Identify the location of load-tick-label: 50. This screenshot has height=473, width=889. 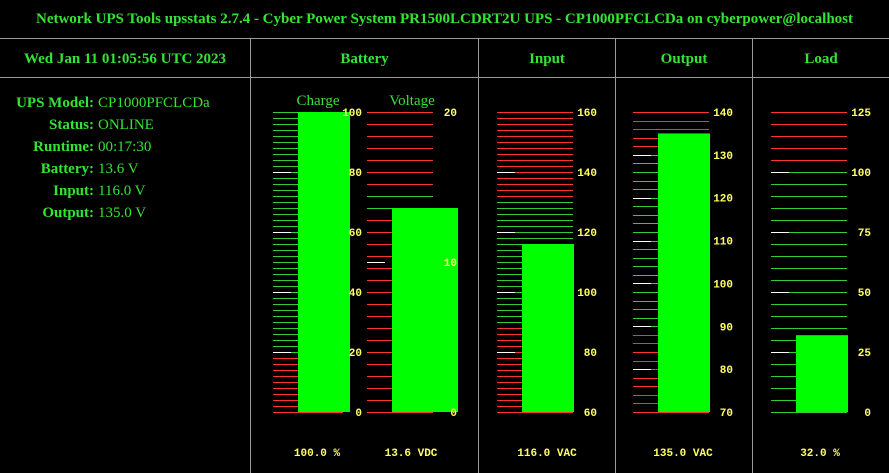
(864, 294).